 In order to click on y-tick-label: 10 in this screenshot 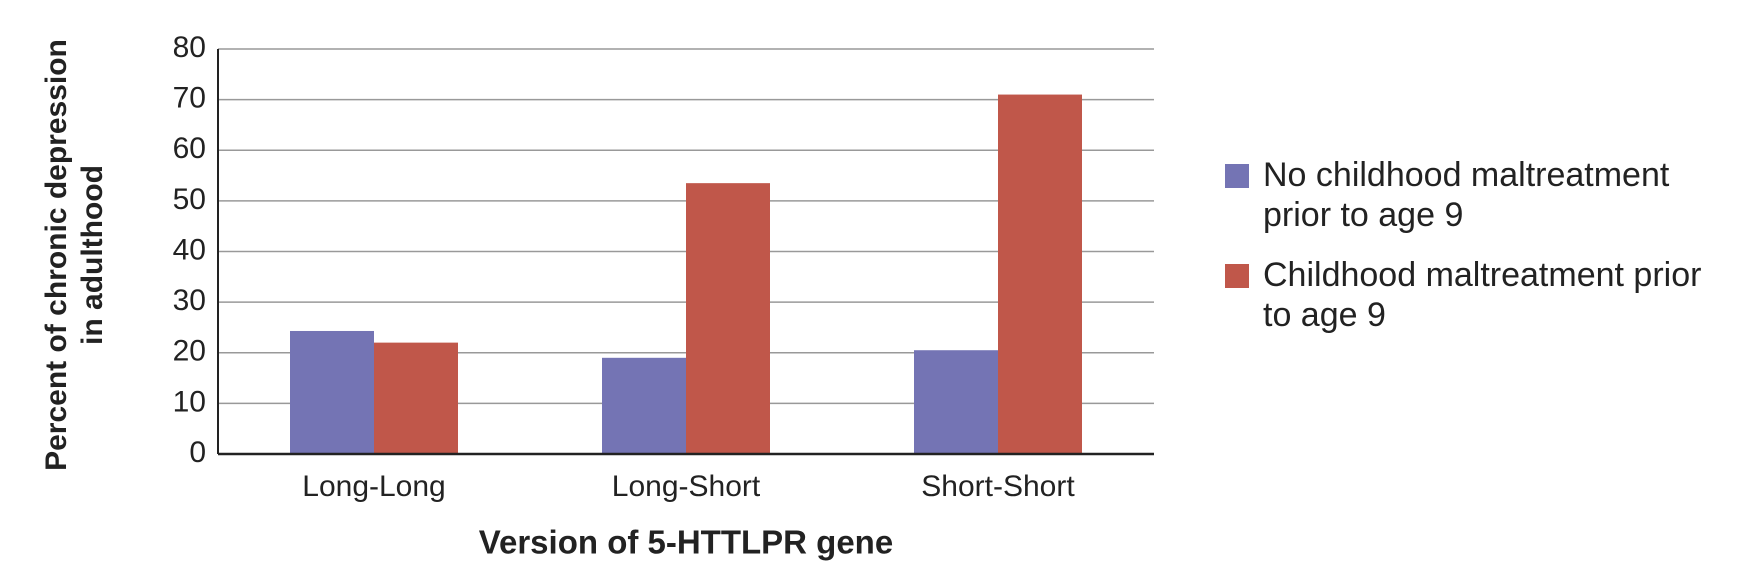, I will do `click(189, 401)`.